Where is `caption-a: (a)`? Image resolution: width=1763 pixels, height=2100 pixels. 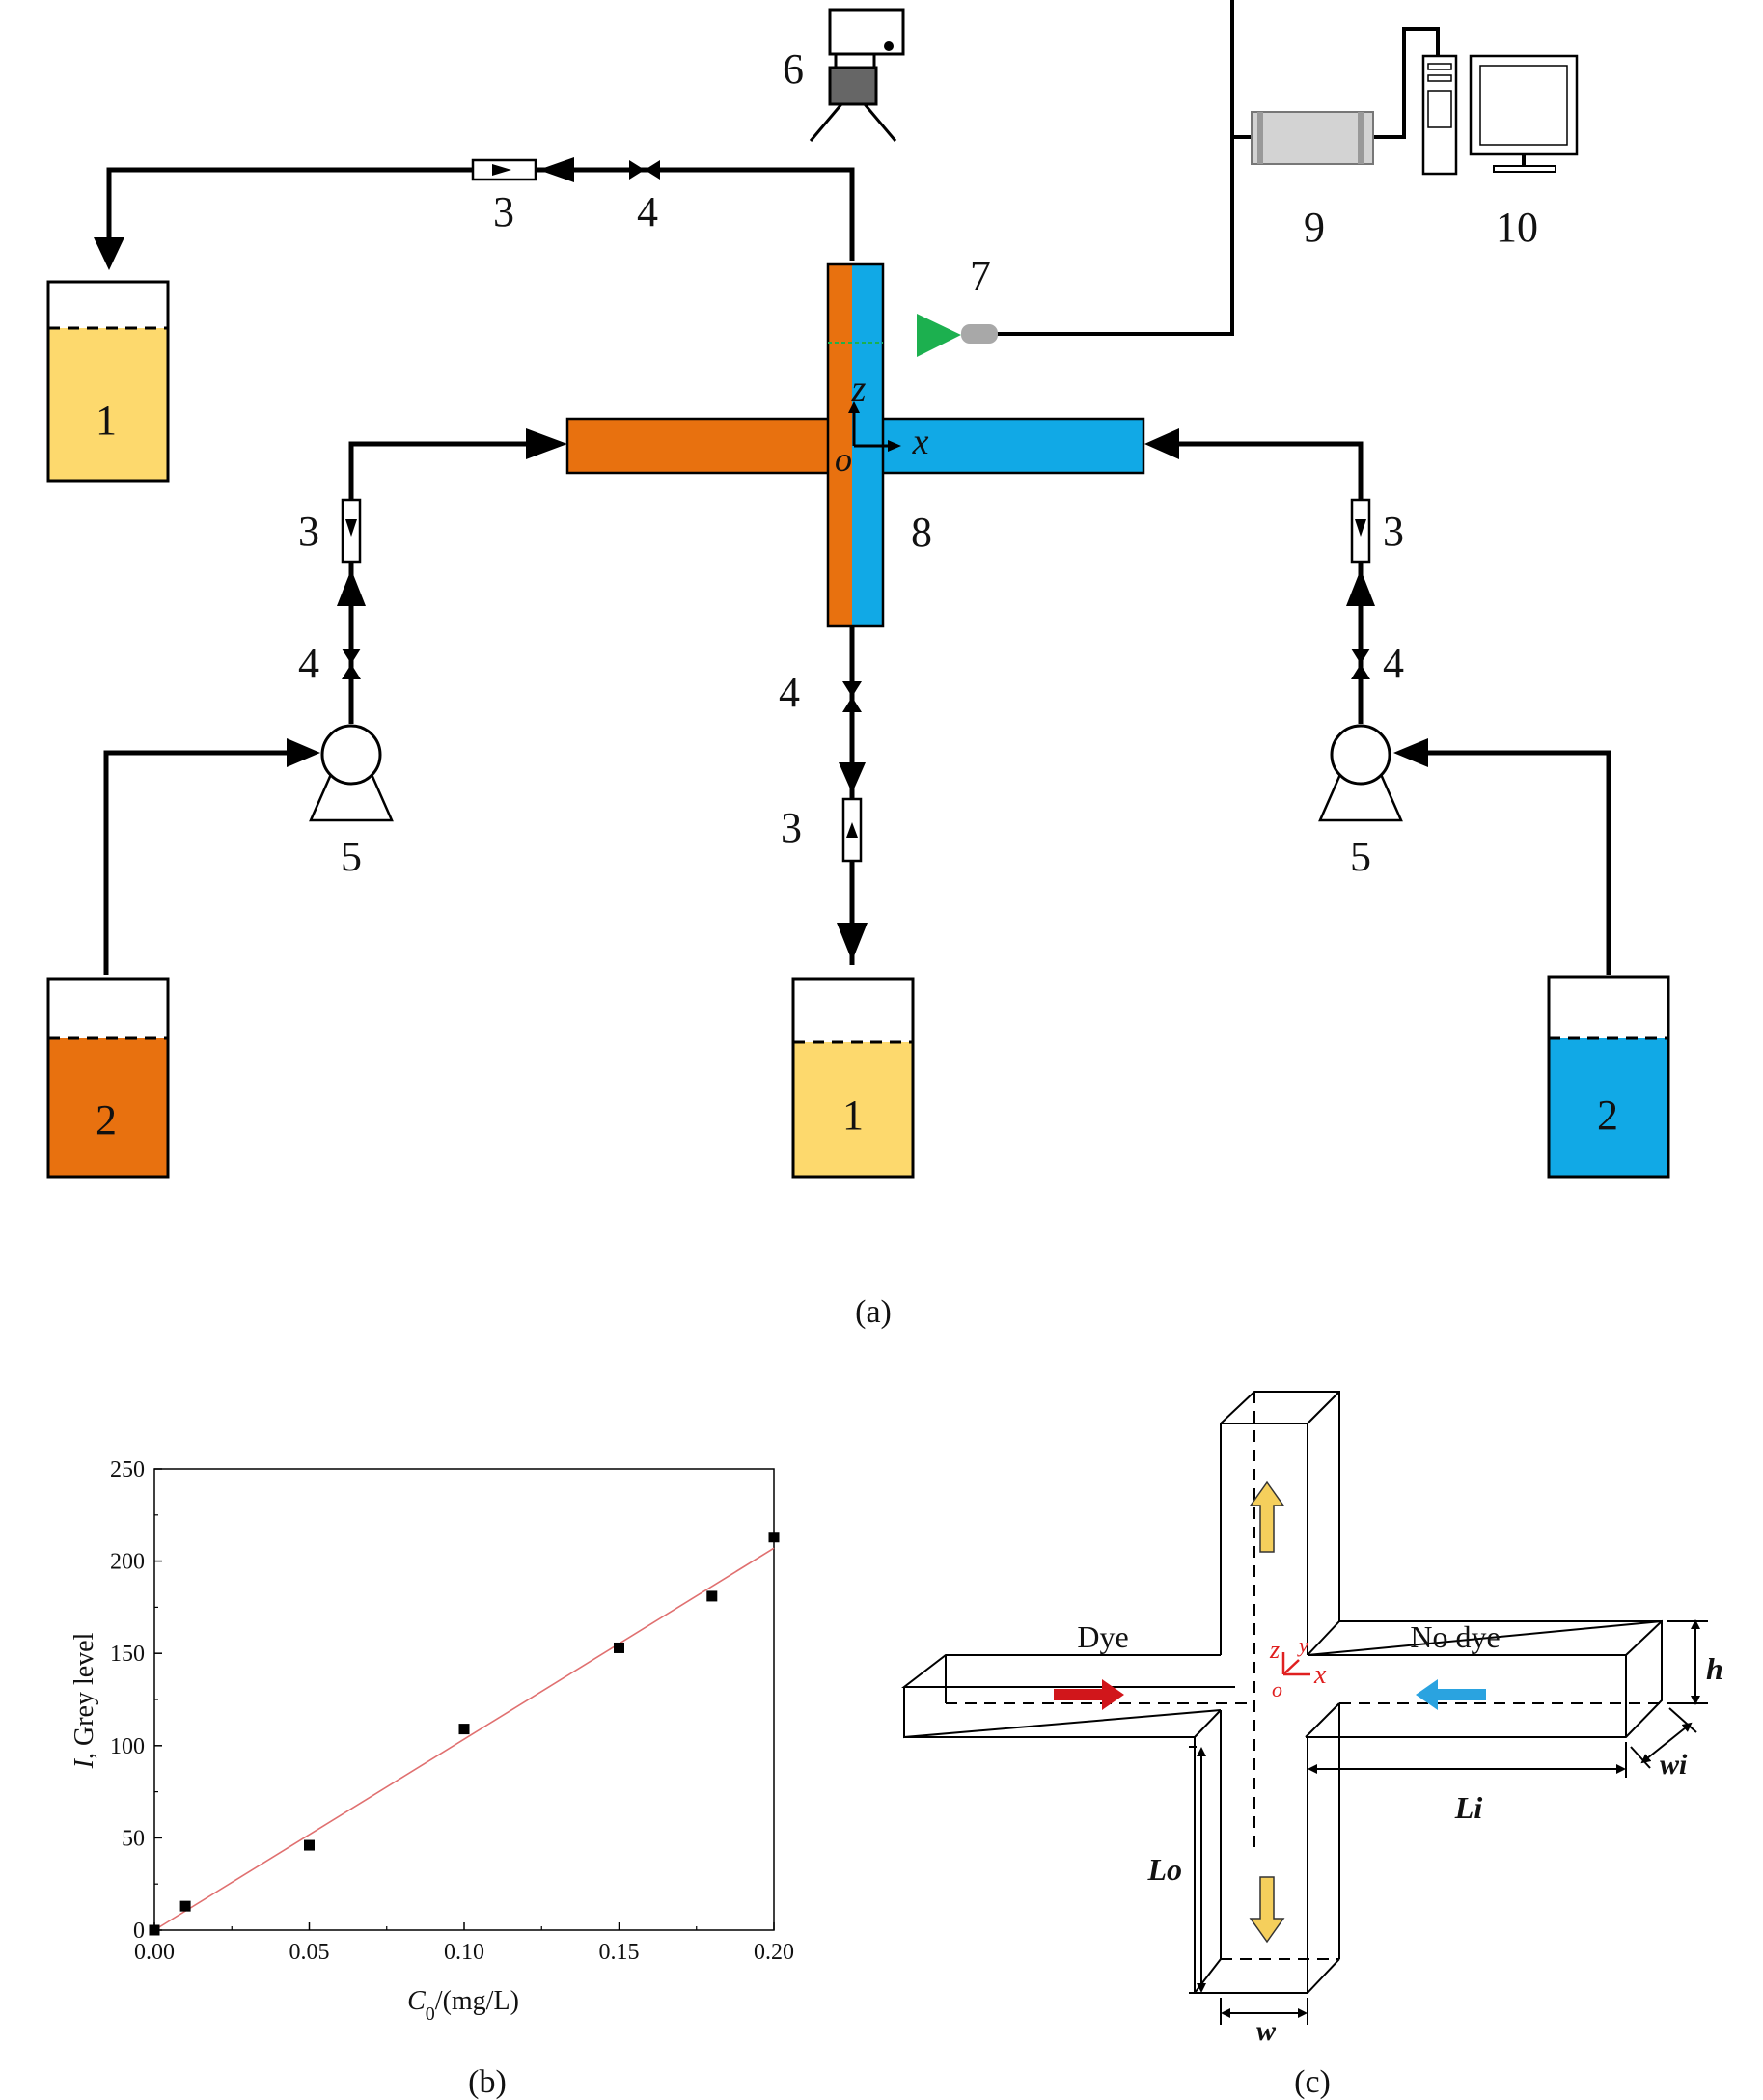 caption-a: (a) is located at coordinates (873, 1312).